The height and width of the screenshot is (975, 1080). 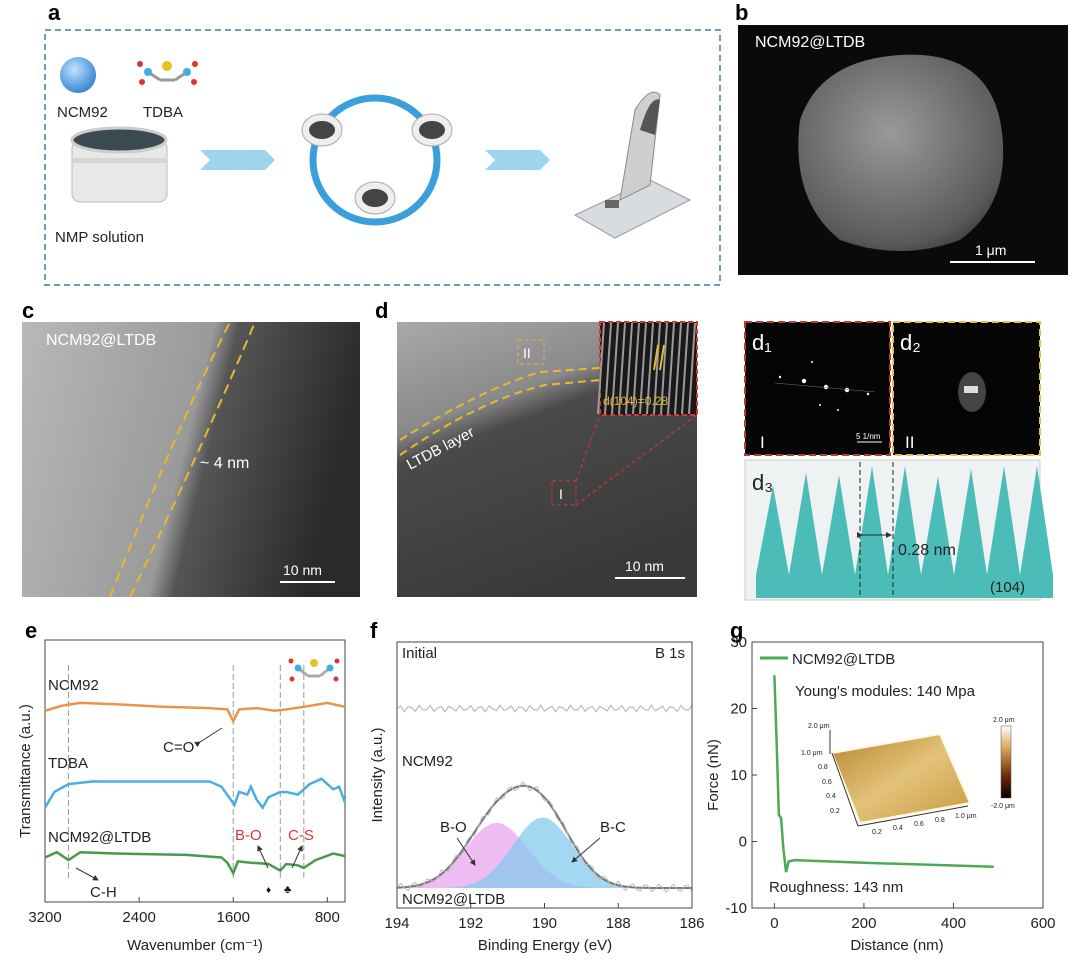 What do you see at coordinates (819, 726) in the screenshot?
I see `inset-z-label: 2.0 μm` at bounding box center [819, 726].